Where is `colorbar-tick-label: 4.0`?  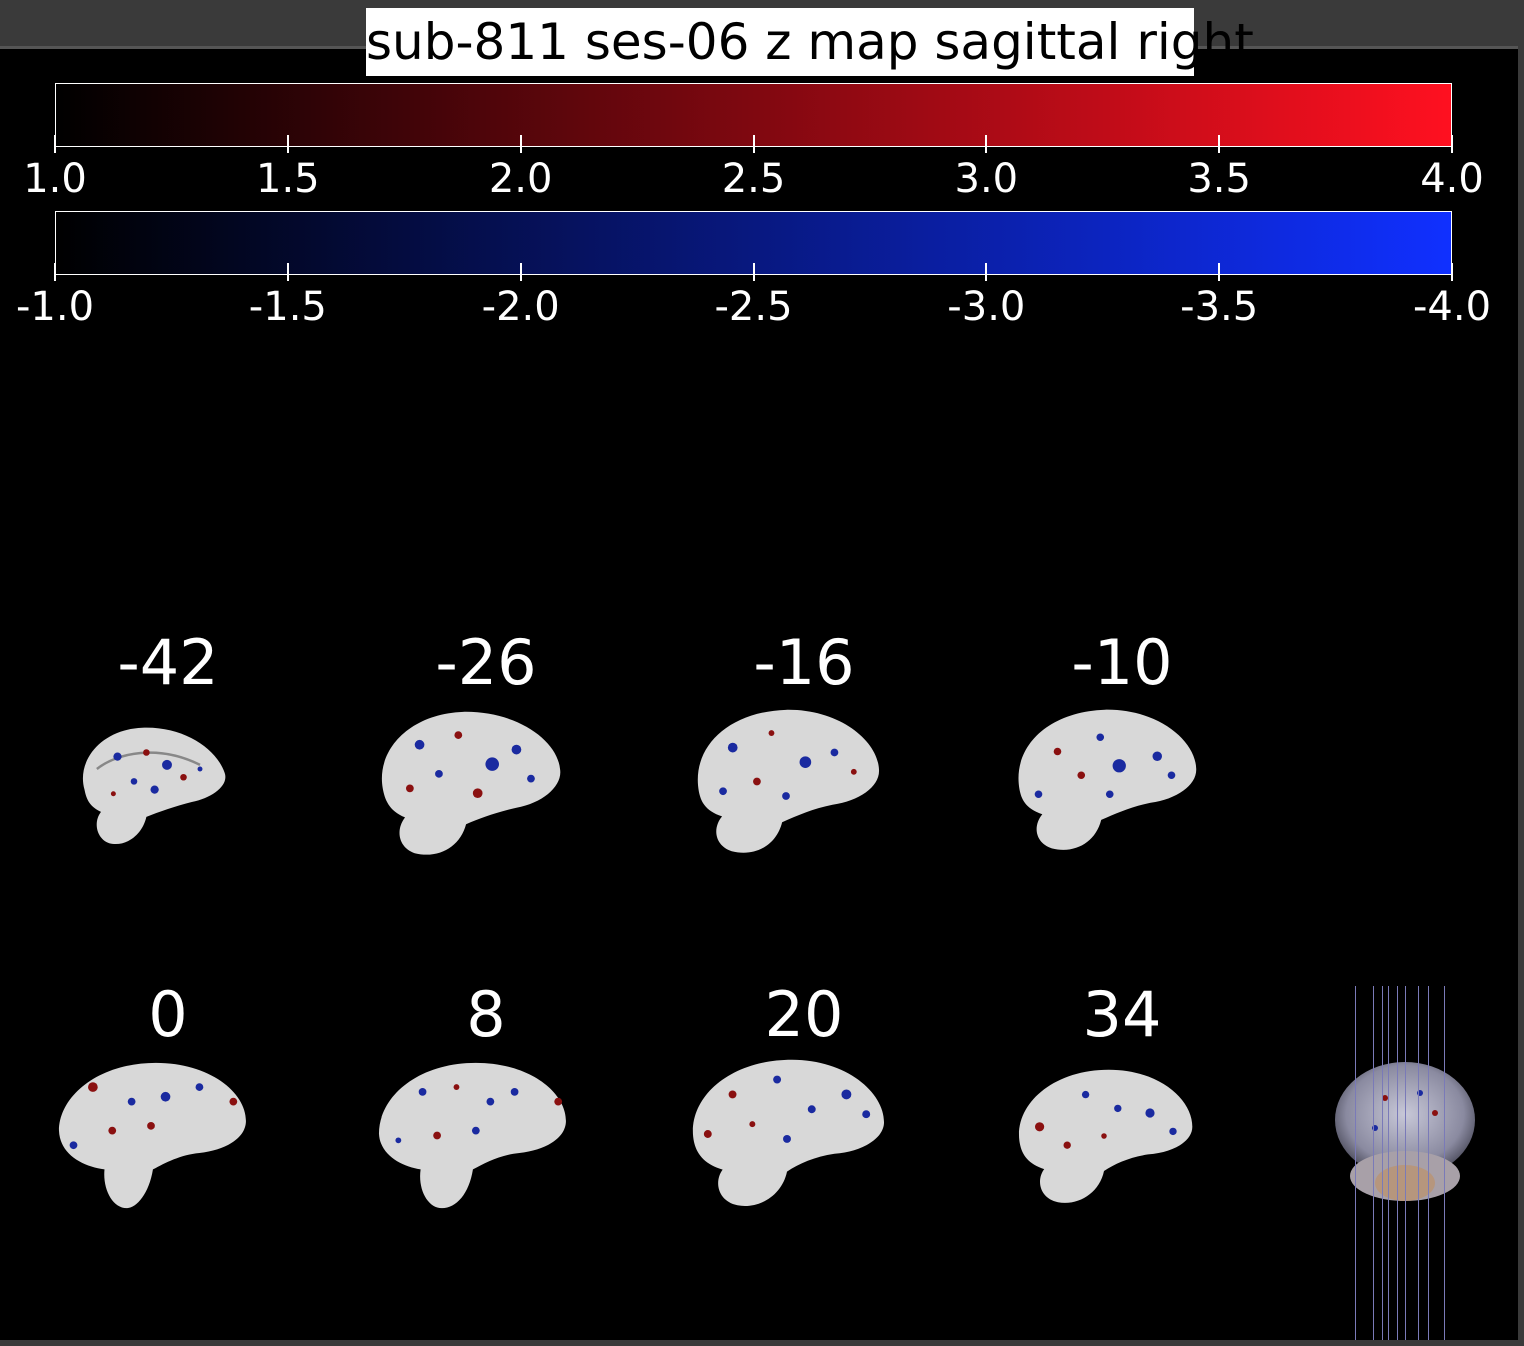
colorbar-tick-label: 4.0 is located at coordinates (1452, 179).